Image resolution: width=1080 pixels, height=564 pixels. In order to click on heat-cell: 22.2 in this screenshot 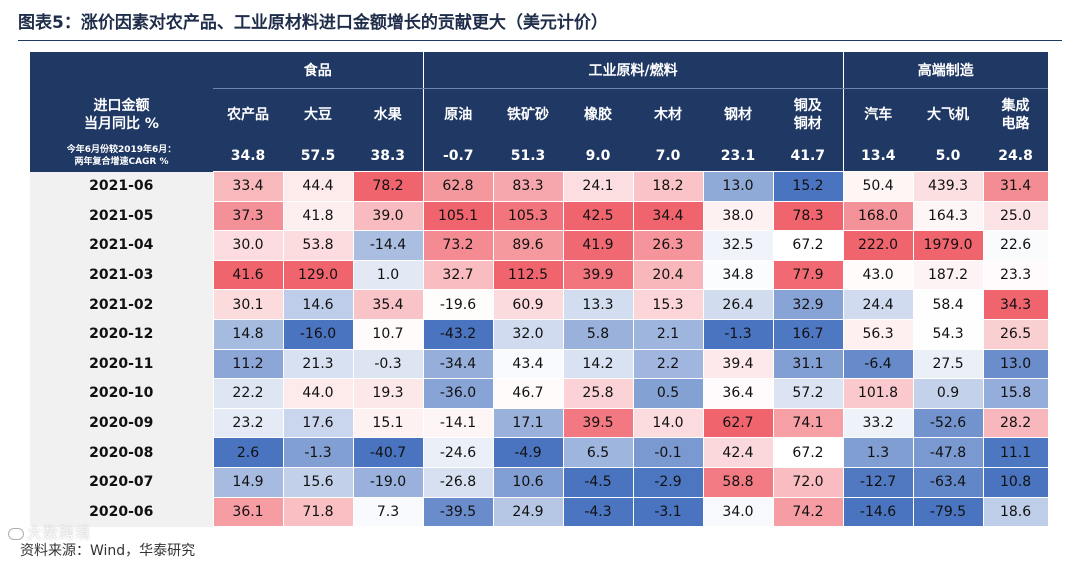, I will do `click(248, 393)`.